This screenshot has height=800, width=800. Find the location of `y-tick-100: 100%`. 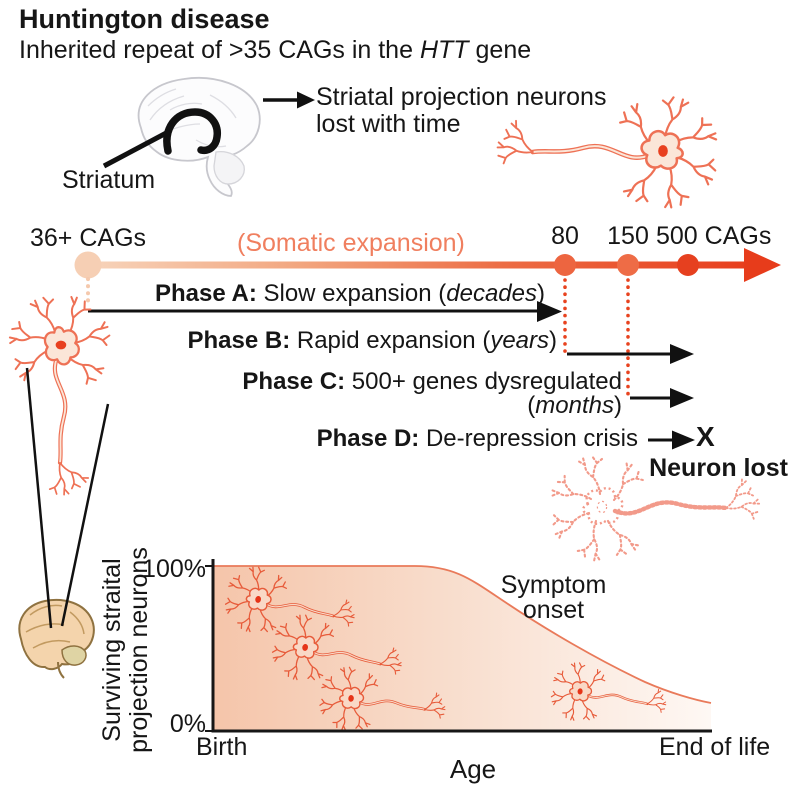

y-tick-100: 100% is located at coordinates (174, 569).